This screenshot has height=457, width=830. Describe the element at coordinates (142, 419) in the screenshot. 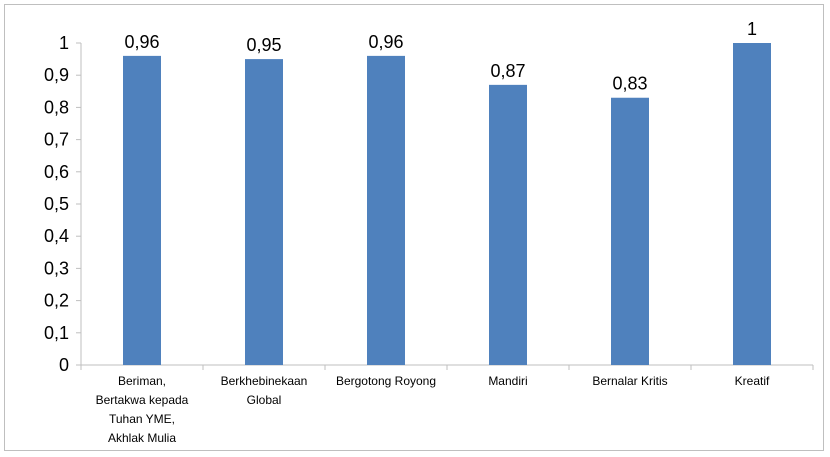

I see `x-tick-label: Tuhan YME,` at that location.